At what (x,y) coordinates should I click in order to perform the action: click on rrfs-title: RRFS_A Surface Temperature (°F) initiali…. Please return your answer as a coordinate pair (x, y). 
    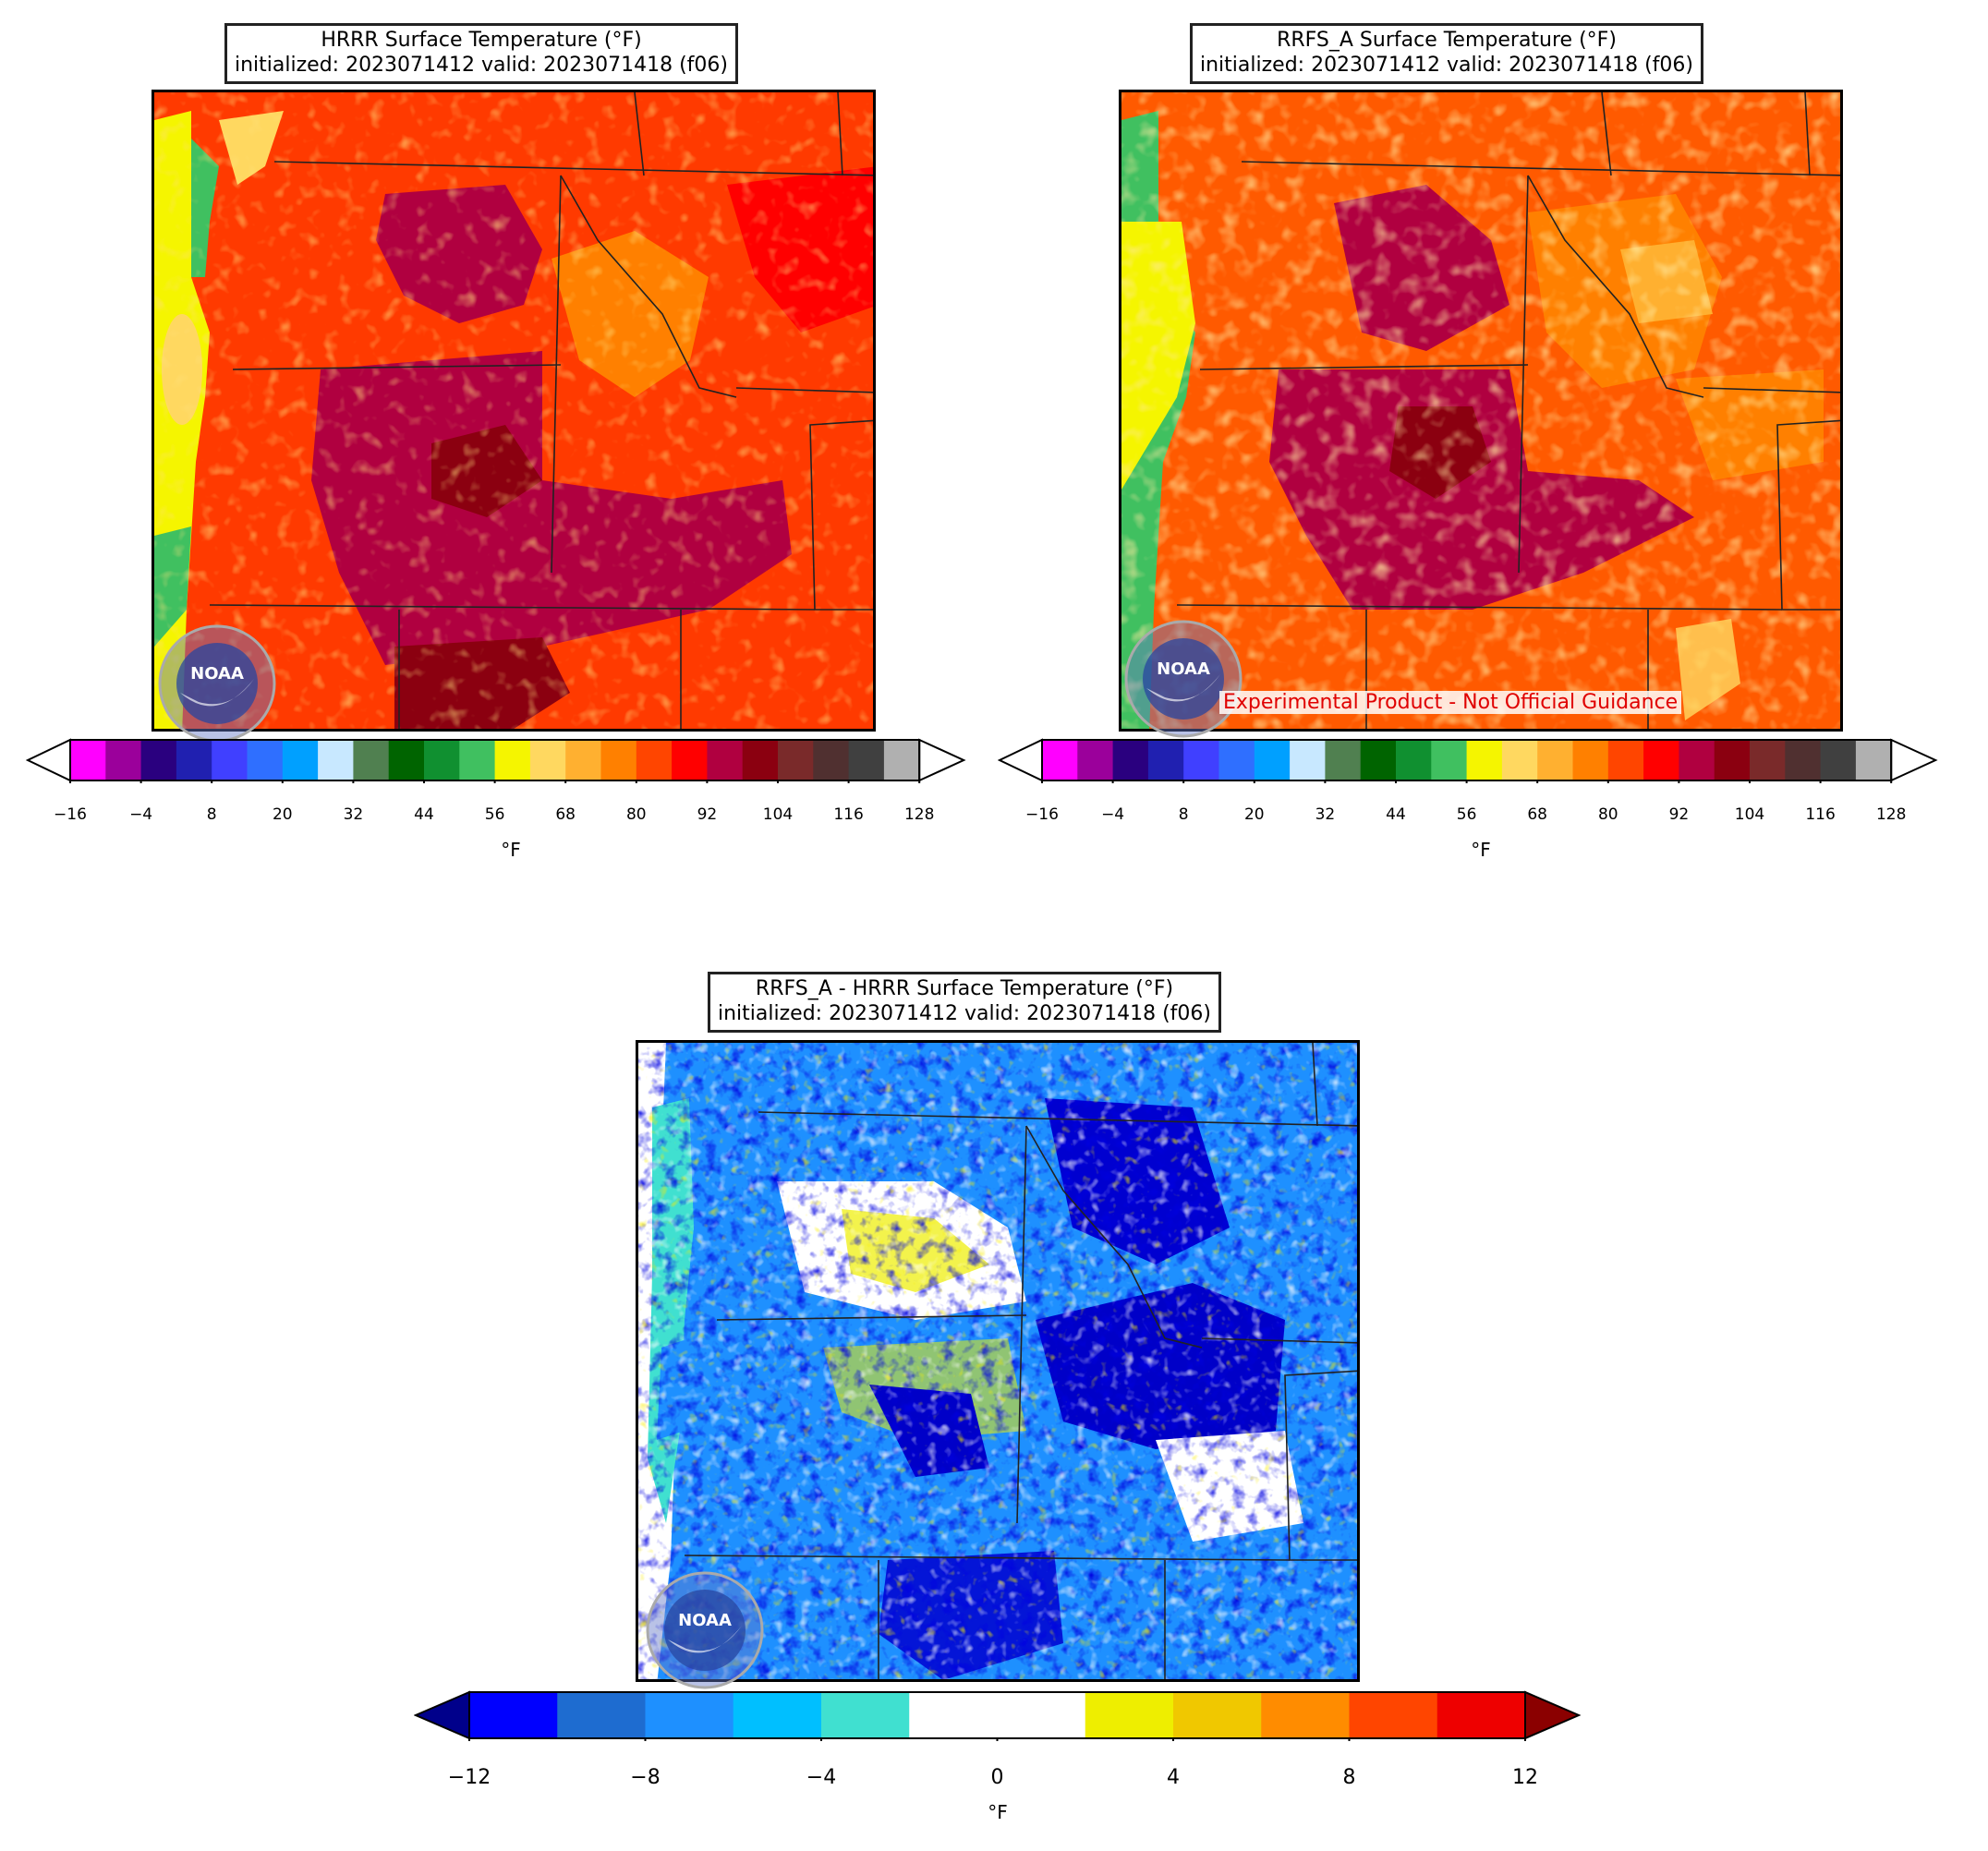
    Looking at the image, I should click on (1446, 54).